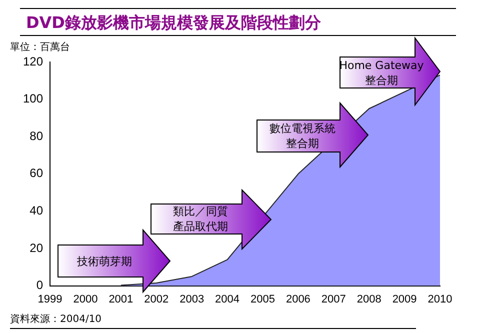 The width and height of the screenshot is (480, 333). I want to click on x-tick-label: 2008, so click(369, 299).